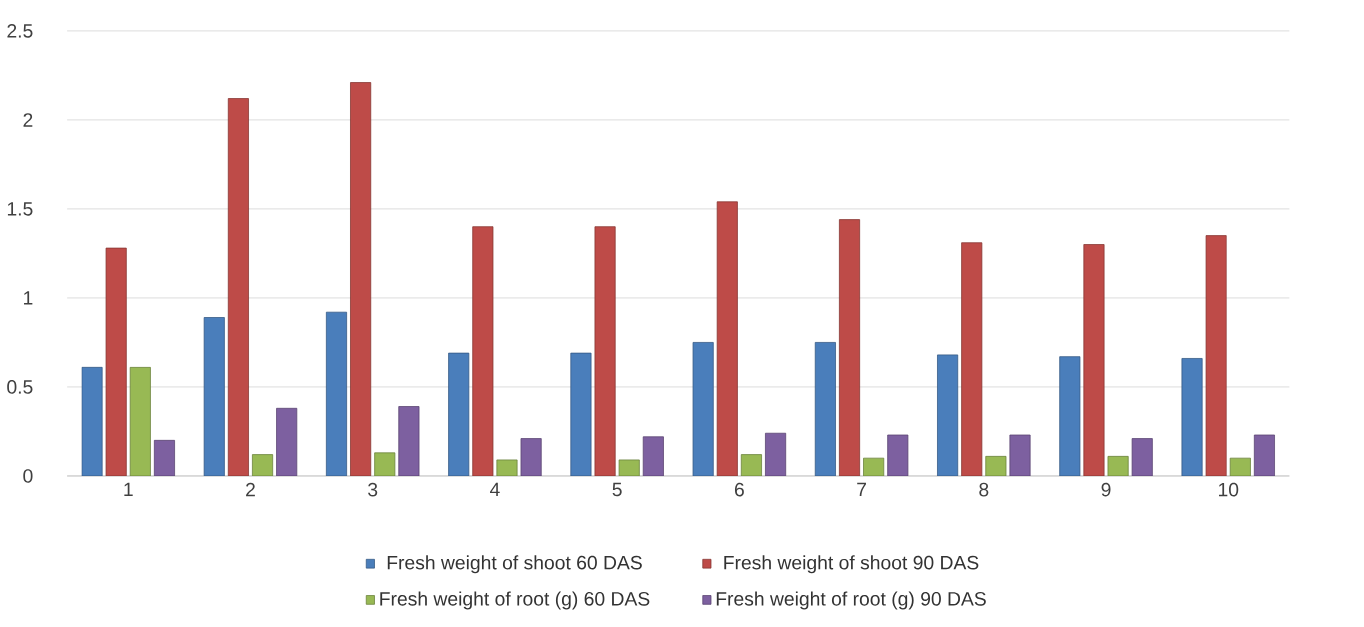  Describe the element at coordinates (617, 489) in the screenshot. I see `x-tick-label: 5` at that location.